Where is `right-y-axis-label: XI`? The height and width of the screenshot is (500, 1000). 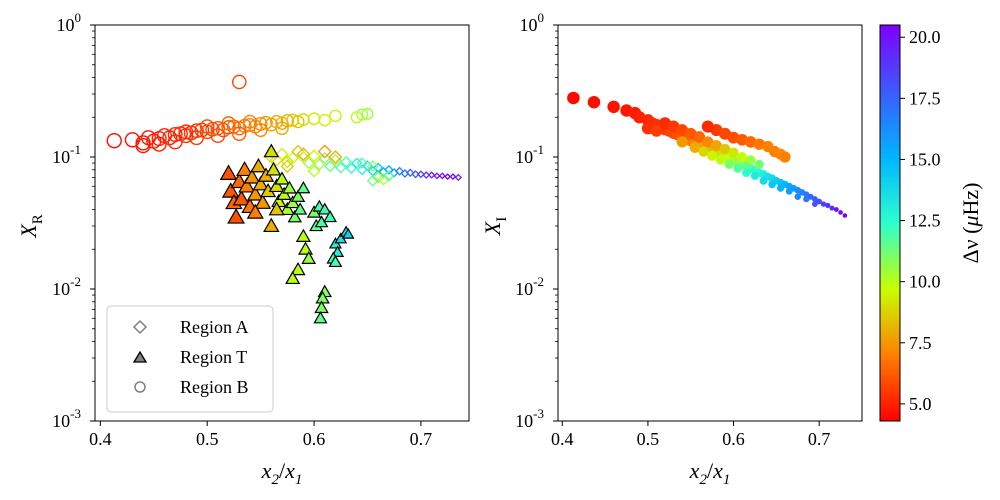 right-y-axis-label: XI is located at coordinates (495, 226).